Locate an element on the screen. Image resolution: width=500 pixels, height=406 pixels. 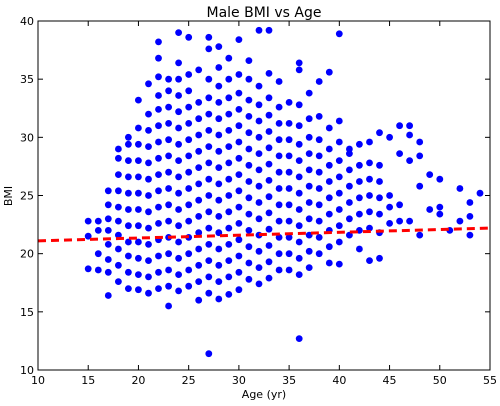
y-tick-label: 35 is located at coordinates (27, 79).